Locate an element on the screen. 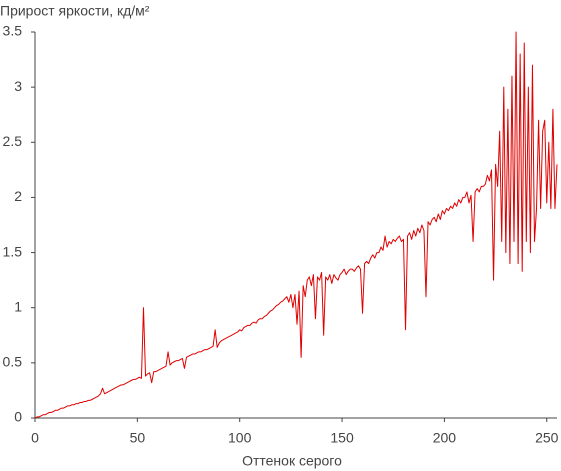 Image resolution: width=561 pixels, height=471 pixels. x-tick-label: 250 is located at coordinates (547, 438).